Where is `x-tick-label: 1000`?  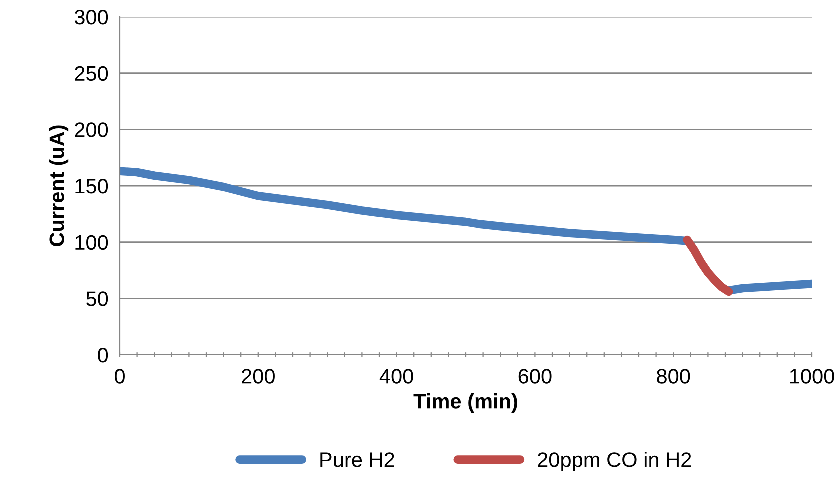
x-tick-label: 1000 is located at coordinates (812, 376).